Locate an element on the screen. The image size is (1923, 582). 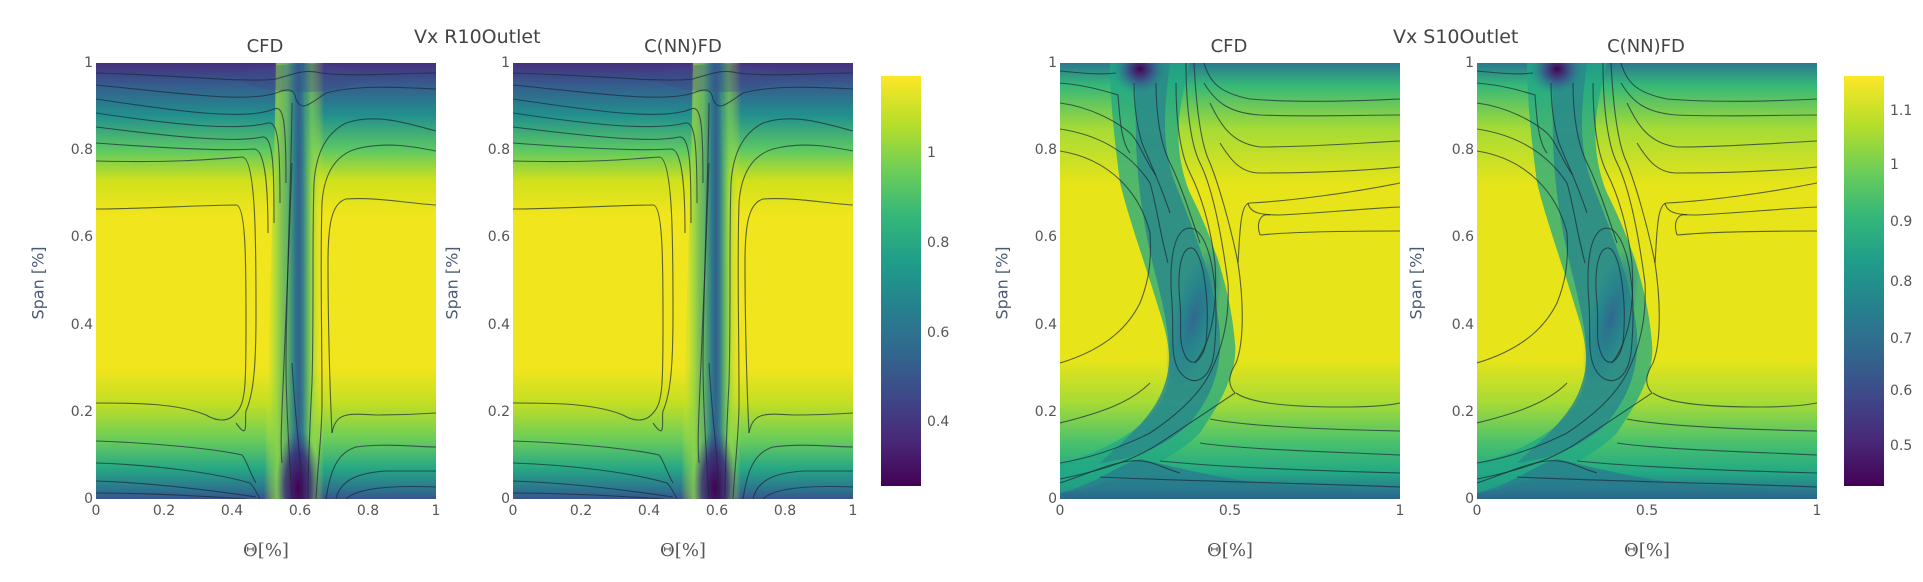
figure-title-s10: Vx S10Outlet is located at coordinates (1456, 37).